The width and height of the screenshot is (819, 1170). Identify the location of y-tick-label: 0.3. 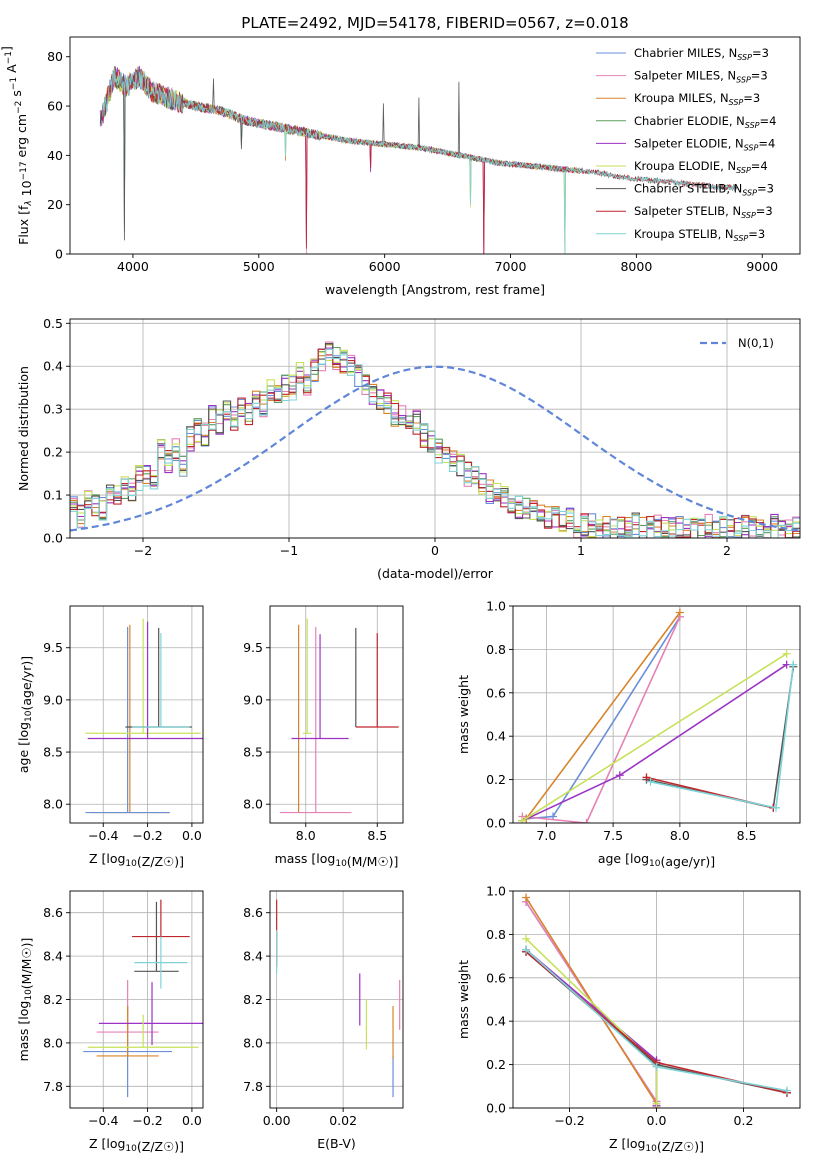
(53, 409).